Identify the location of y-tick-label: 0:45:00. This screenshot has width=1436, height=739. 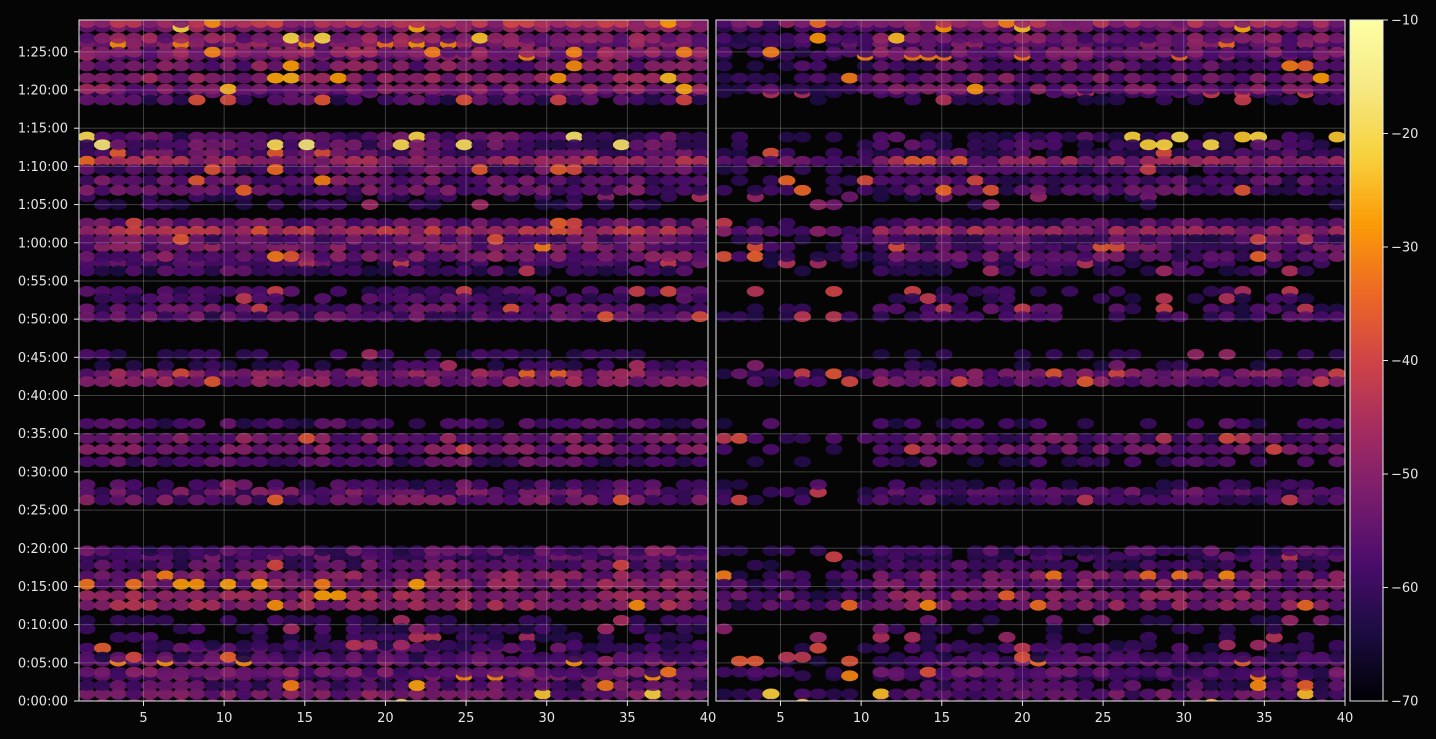
(43, 358).